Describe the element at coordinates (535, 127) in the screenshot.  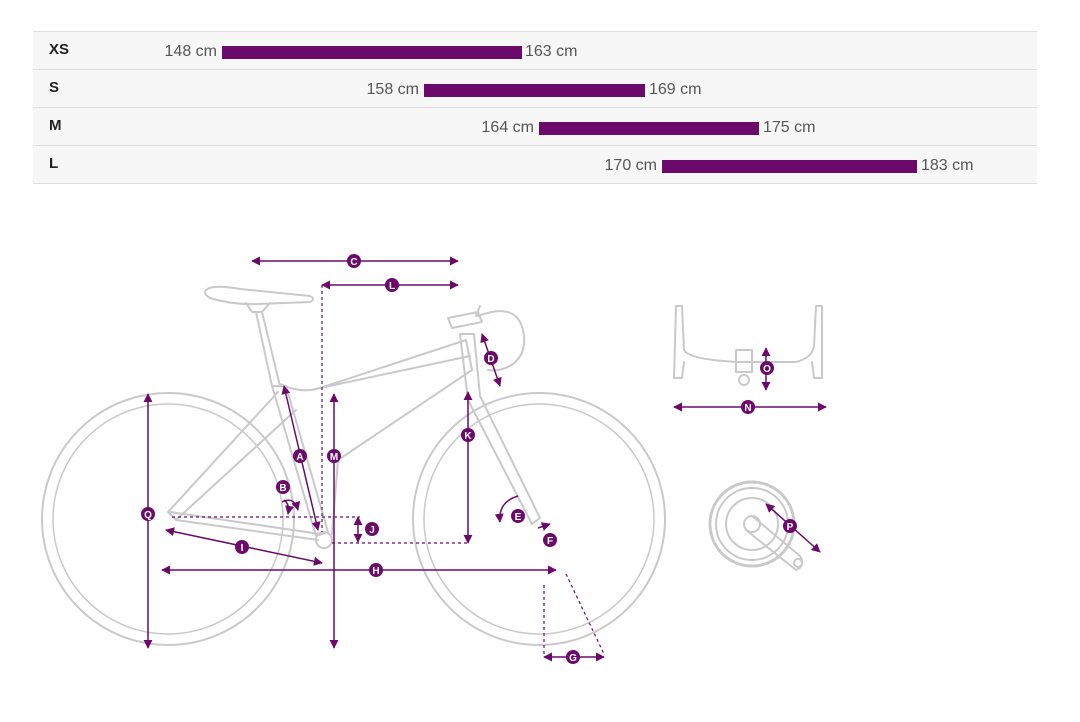
I see `size-row-m: M 164 cm 175 cm` at that location.